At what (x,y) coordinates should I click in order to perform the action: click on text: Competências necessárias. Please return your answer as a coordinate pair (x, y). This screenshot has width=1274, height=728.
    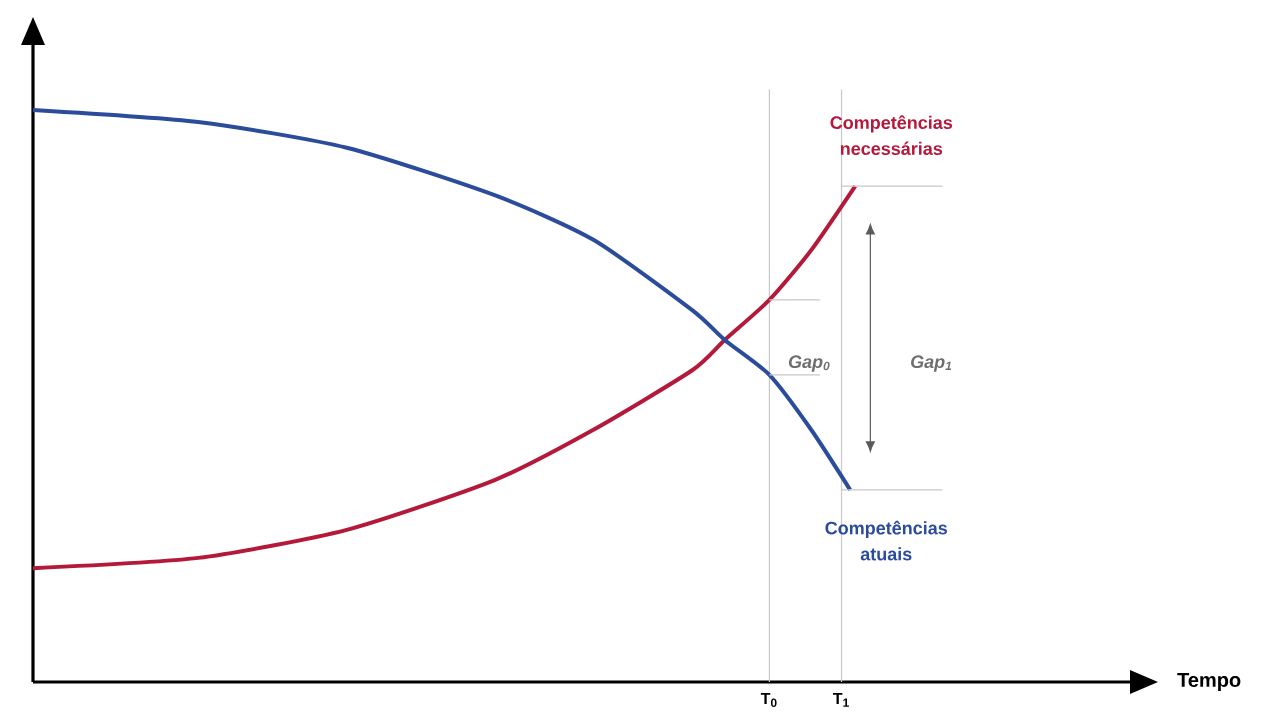
    Looking at the image, I should click on (891, 135).